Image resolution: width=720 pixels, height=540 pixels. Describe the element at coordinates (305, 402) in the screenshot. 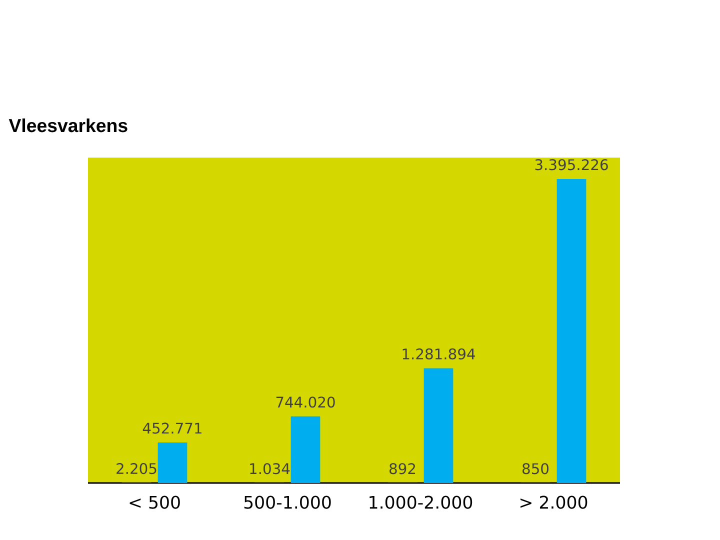

I see `data-label: 744.020` at that location.